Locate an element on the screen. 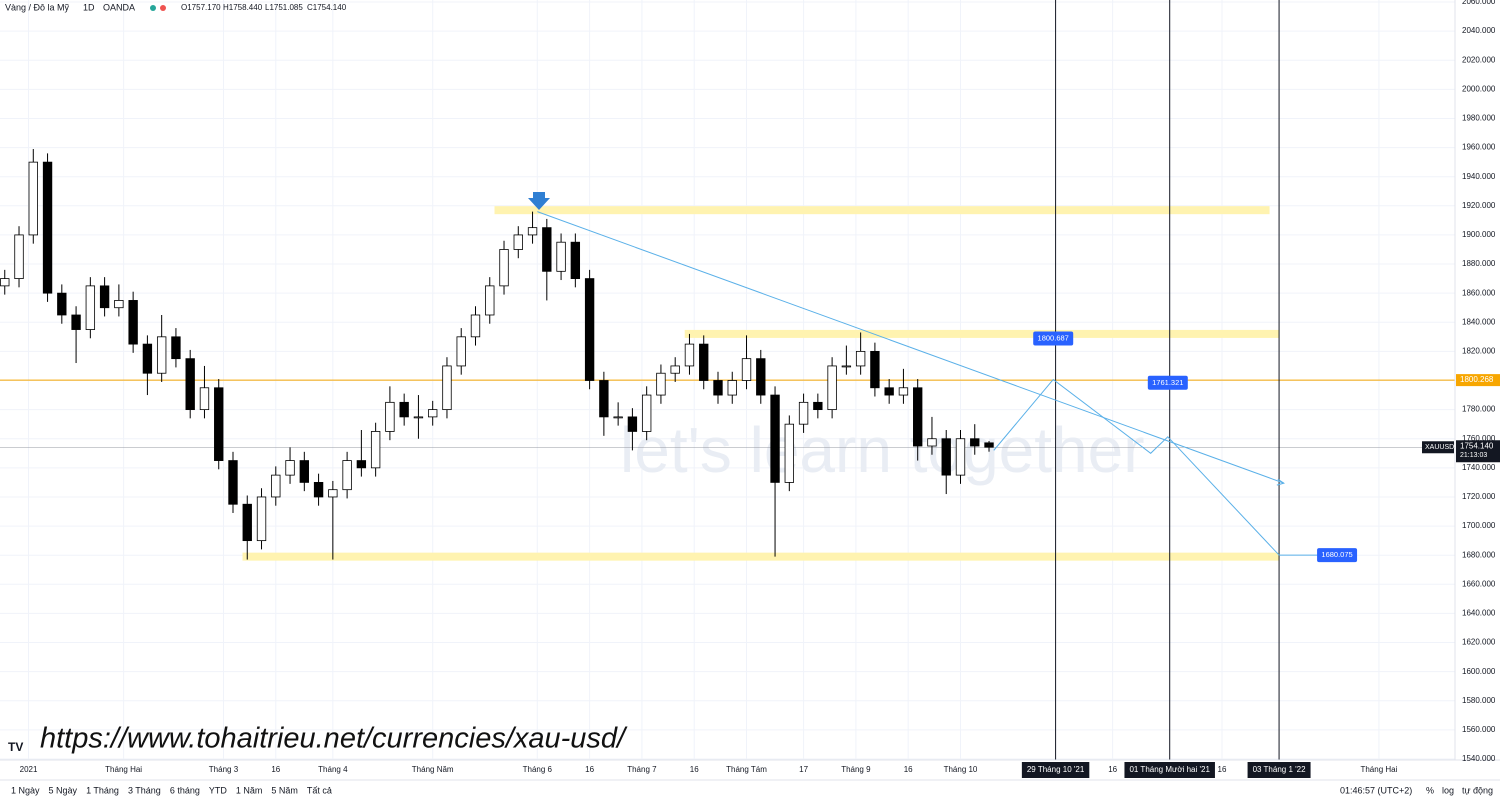 The width and height of the screenshot is (1500, 802). price-box-label: 1800.687 is located at coordinates (1053, 337).